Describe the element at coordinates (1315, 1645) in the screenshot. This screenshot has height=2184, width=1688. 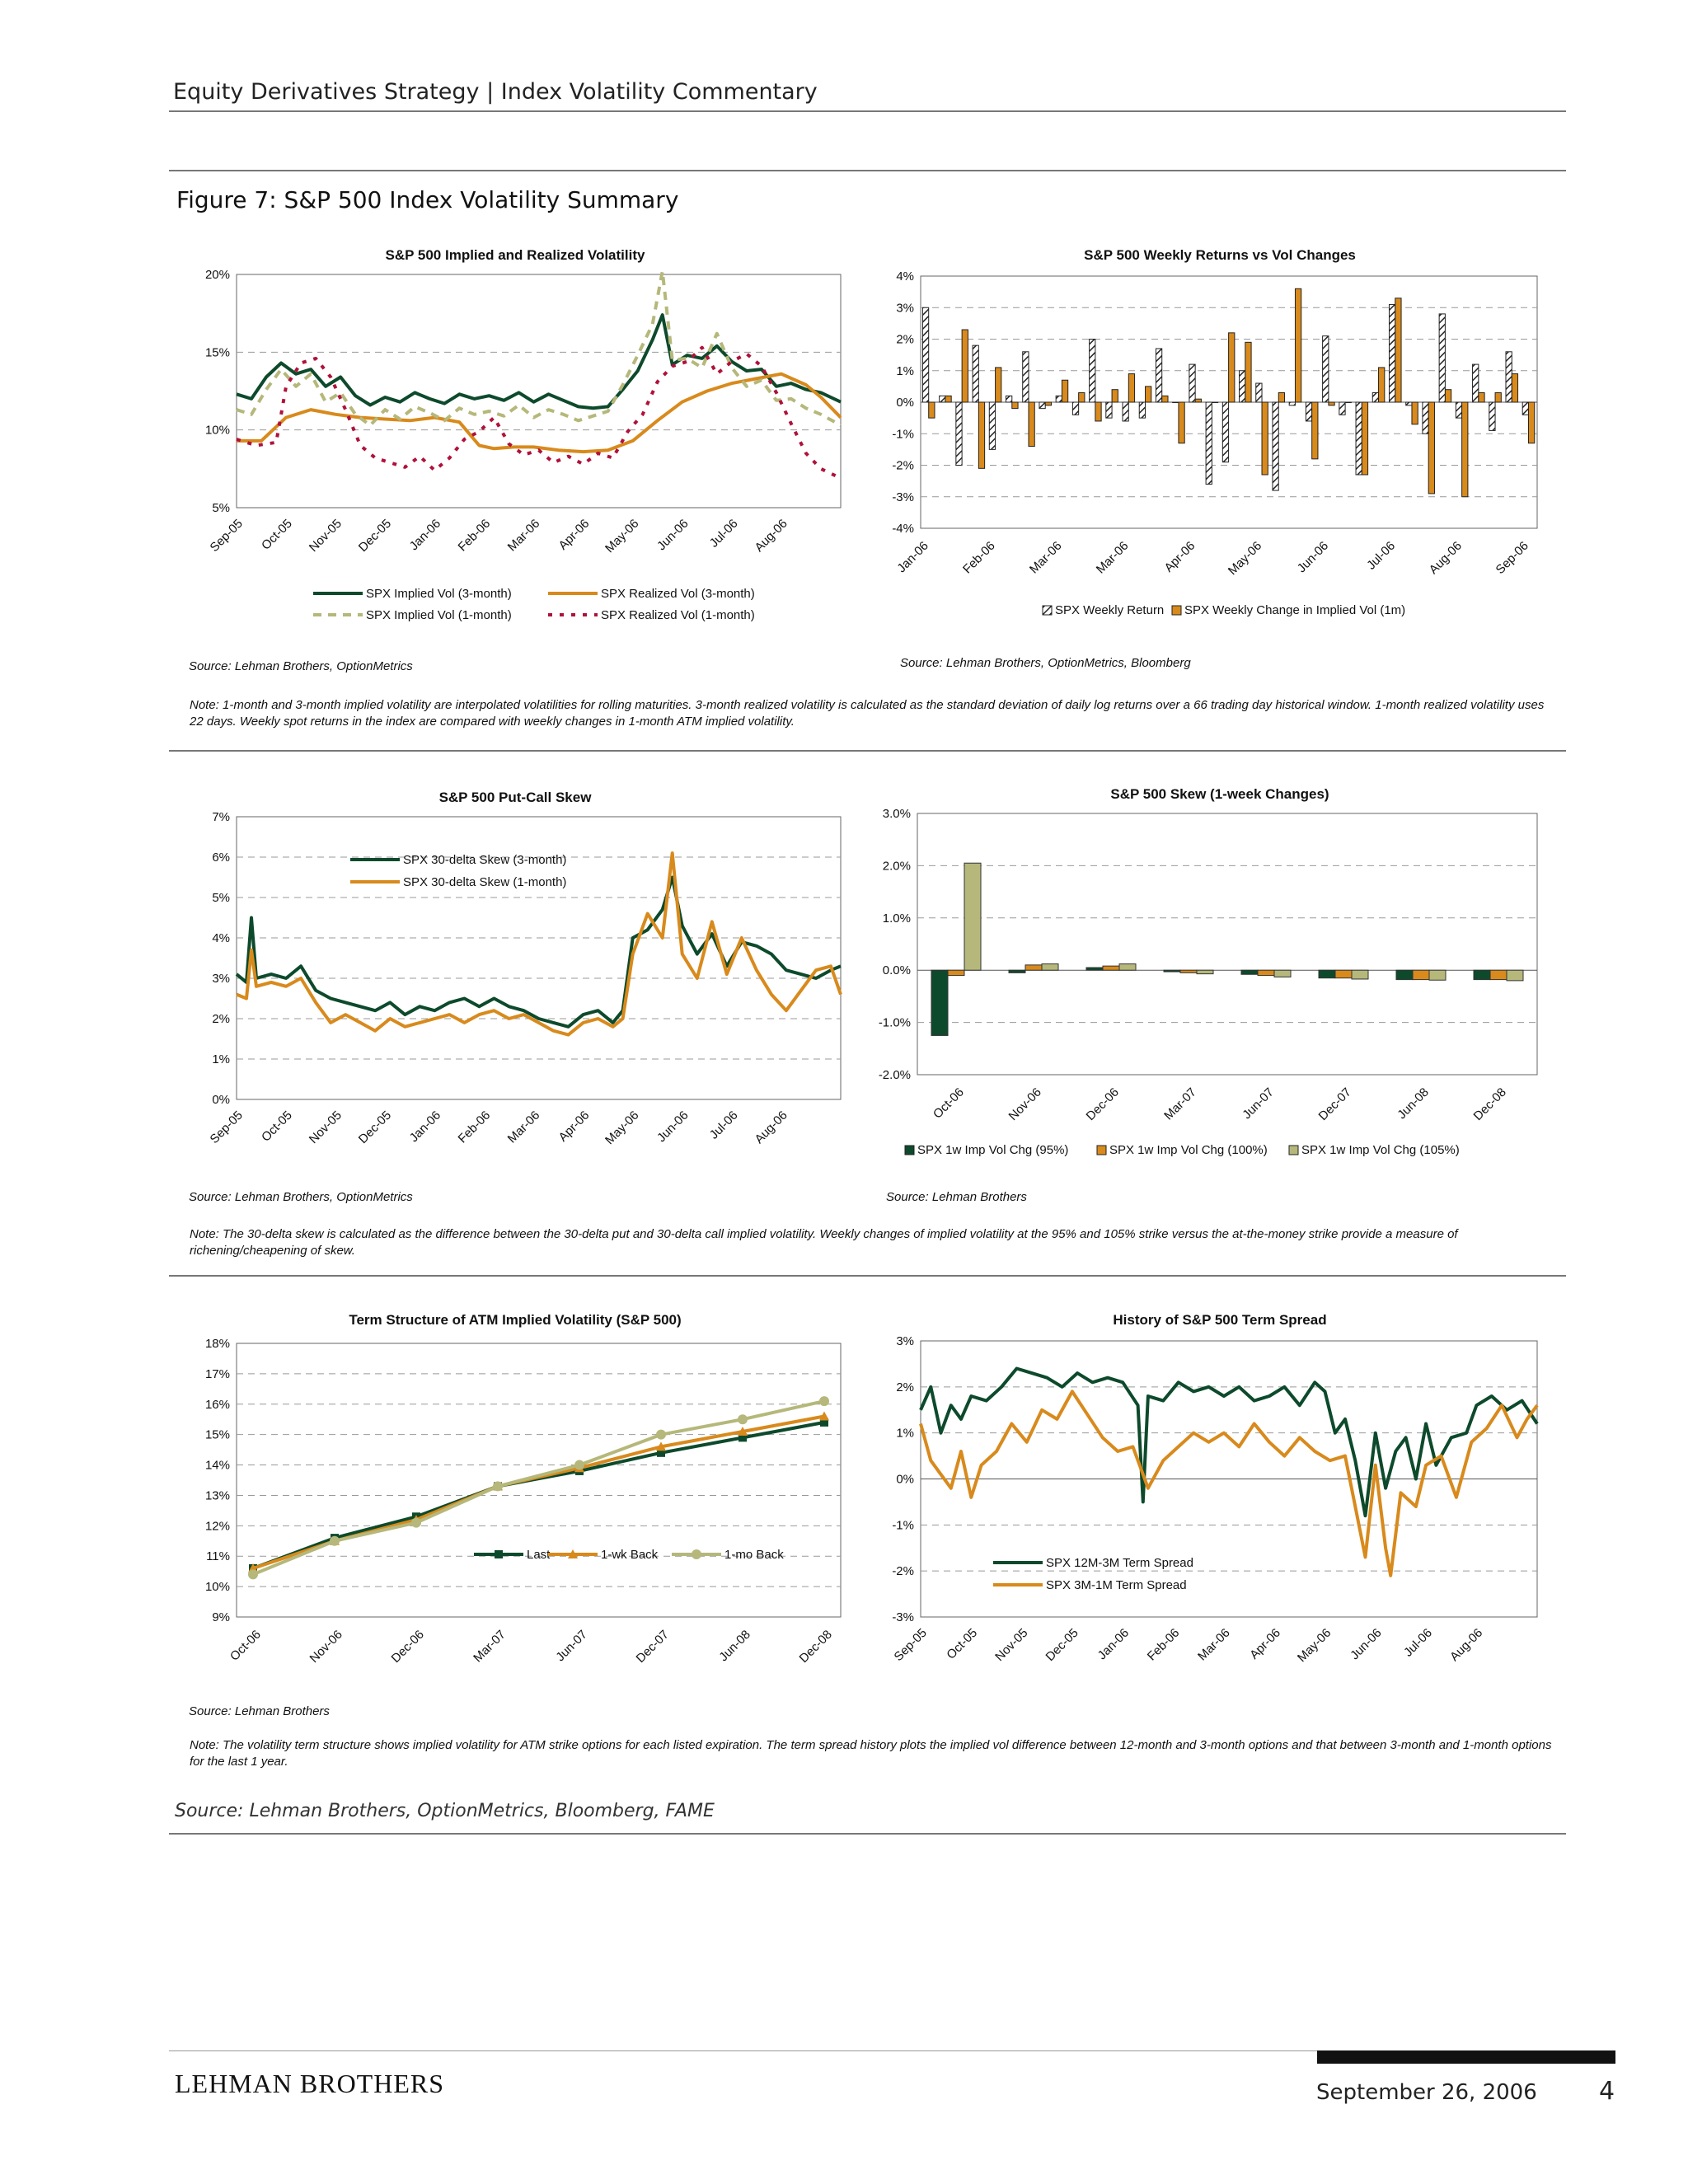
I see `x-tick-label: May-06` at that location.